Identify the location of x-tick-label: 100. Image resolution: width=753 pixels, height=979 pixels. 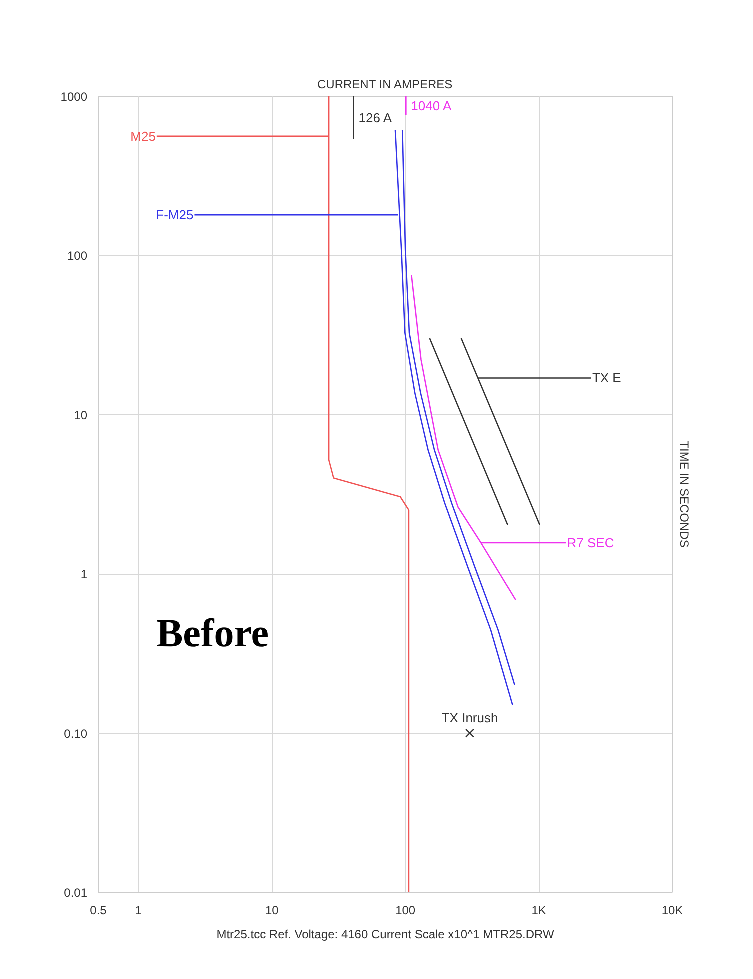
(406, 911).